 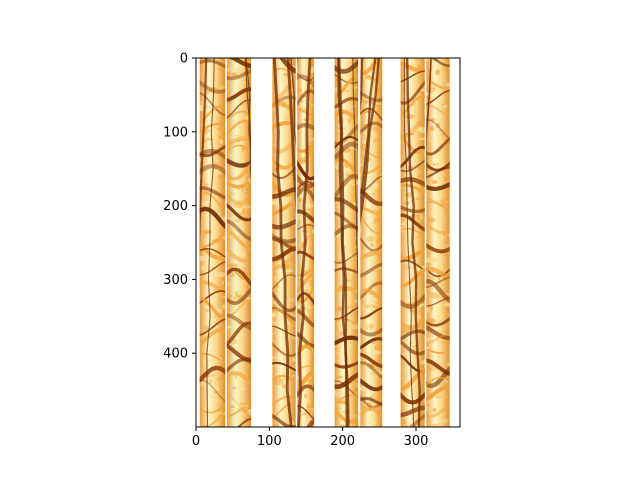 I want to click on x-tick-label: 100, so click(x=269, y=441).